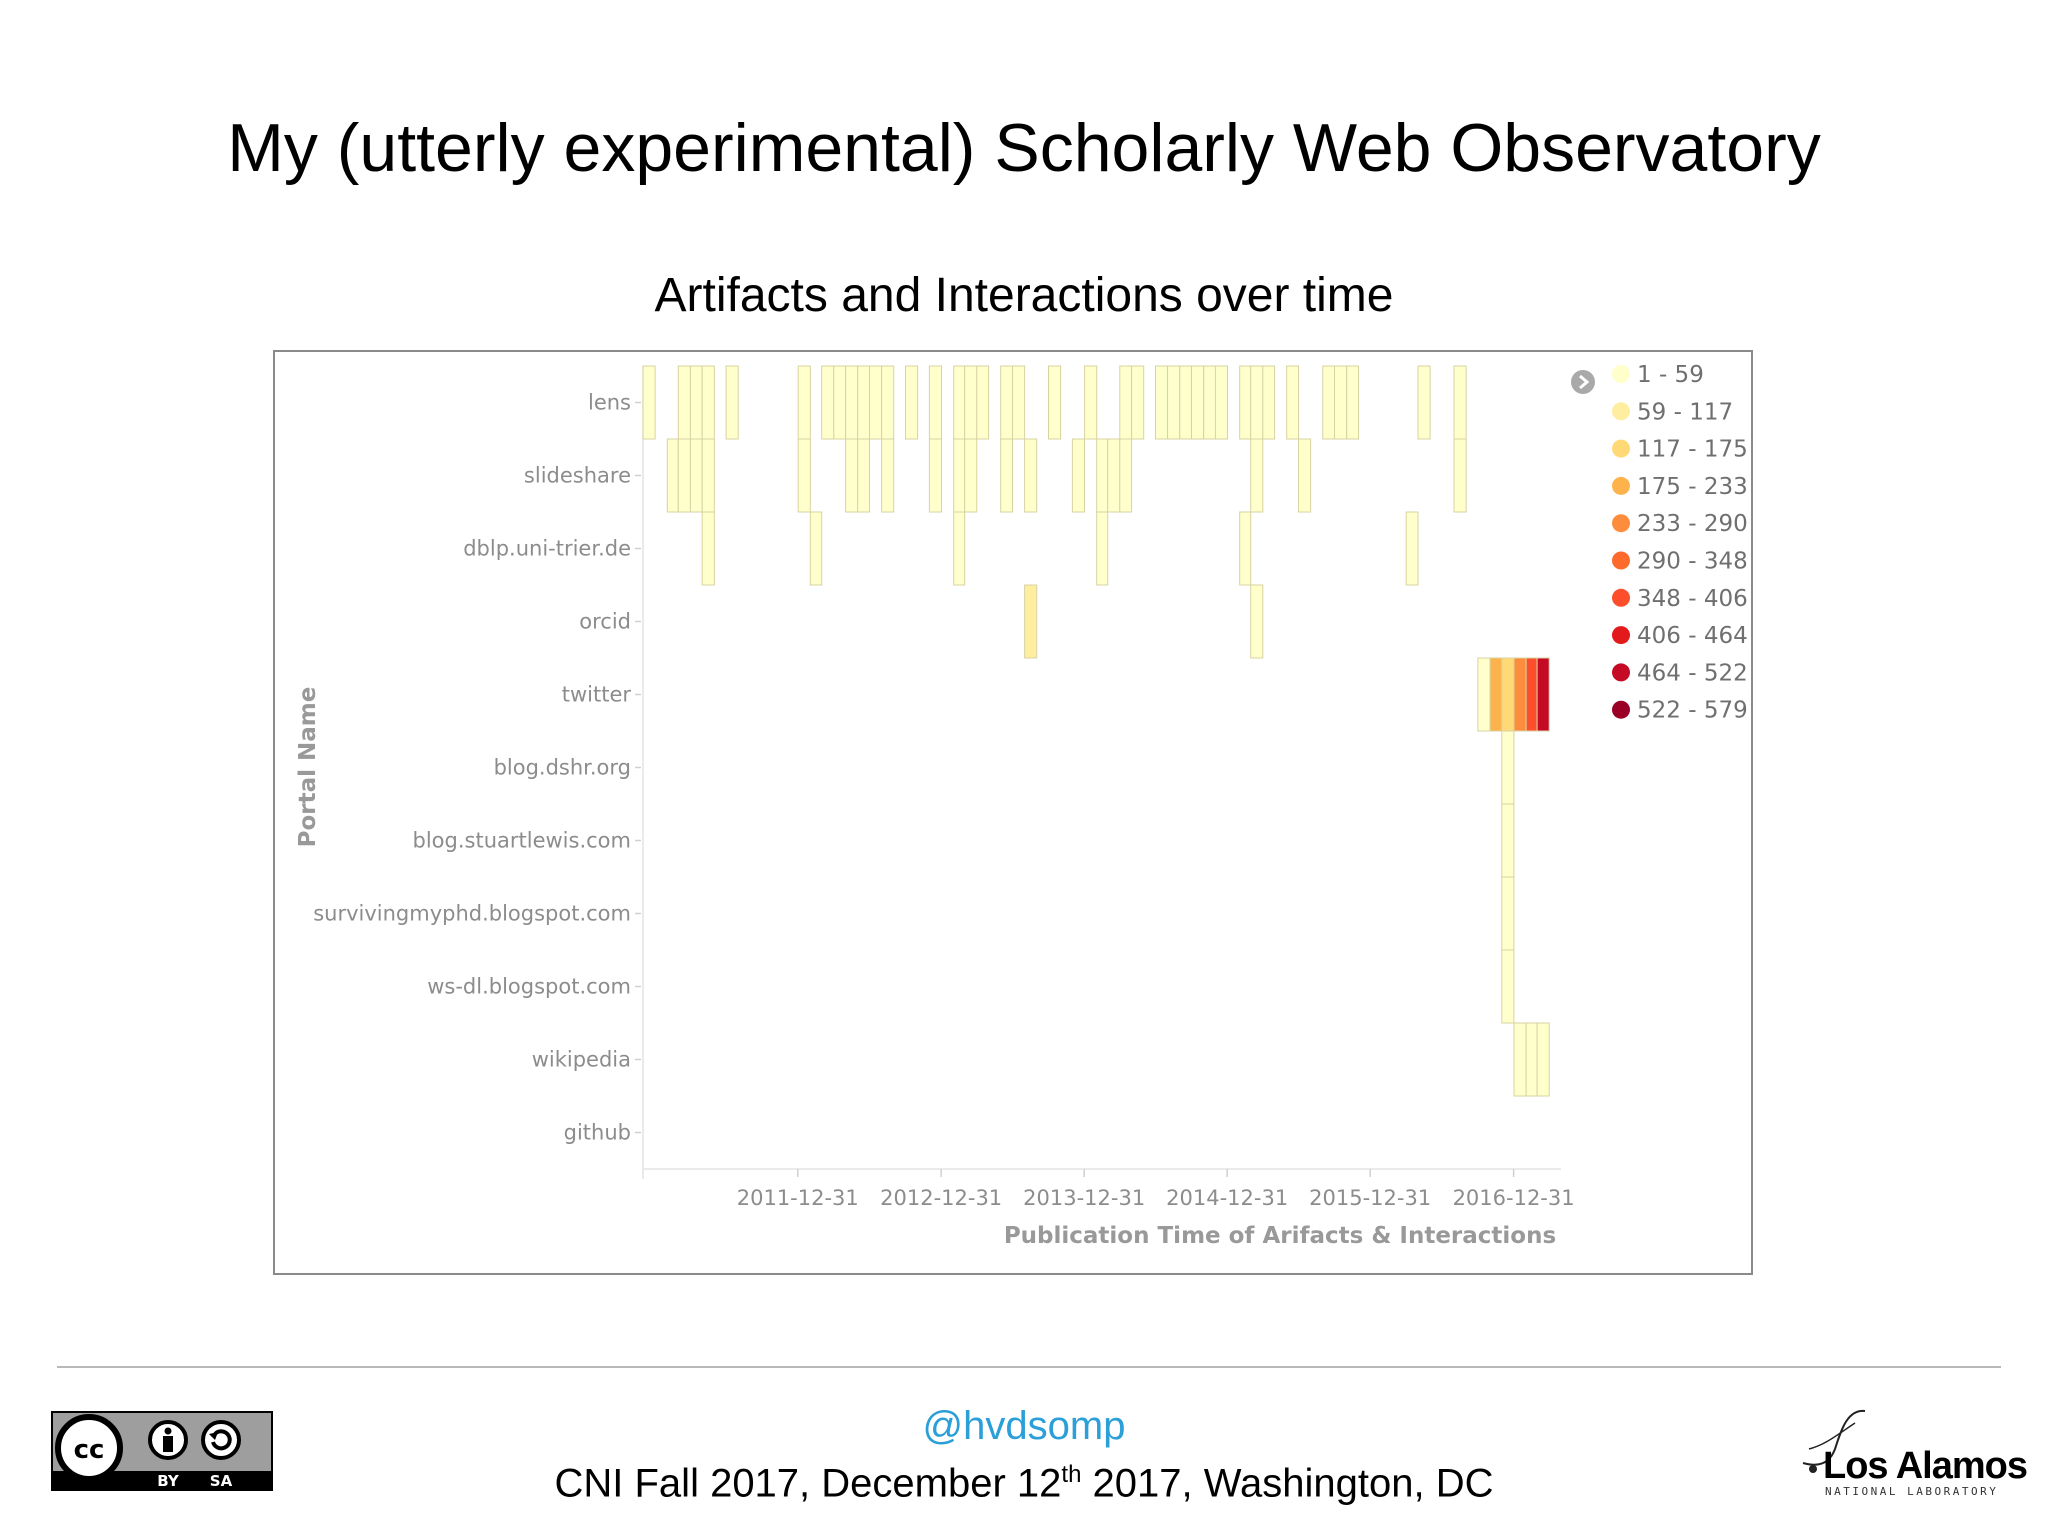 This screenshot has height=1536, width=2048. Describe the element at coordinates (221, 1440) in the screenshot. I see `share-alike-icon` at that location.